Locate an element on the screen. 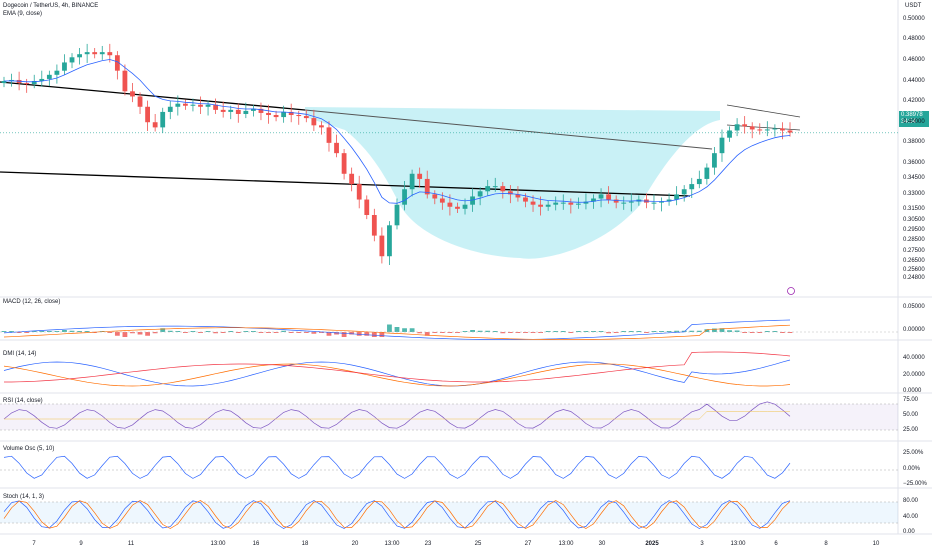 This screenshot has height=550, width=932. price-tick-label: 0.26500 is located at coordinates (914, 260).